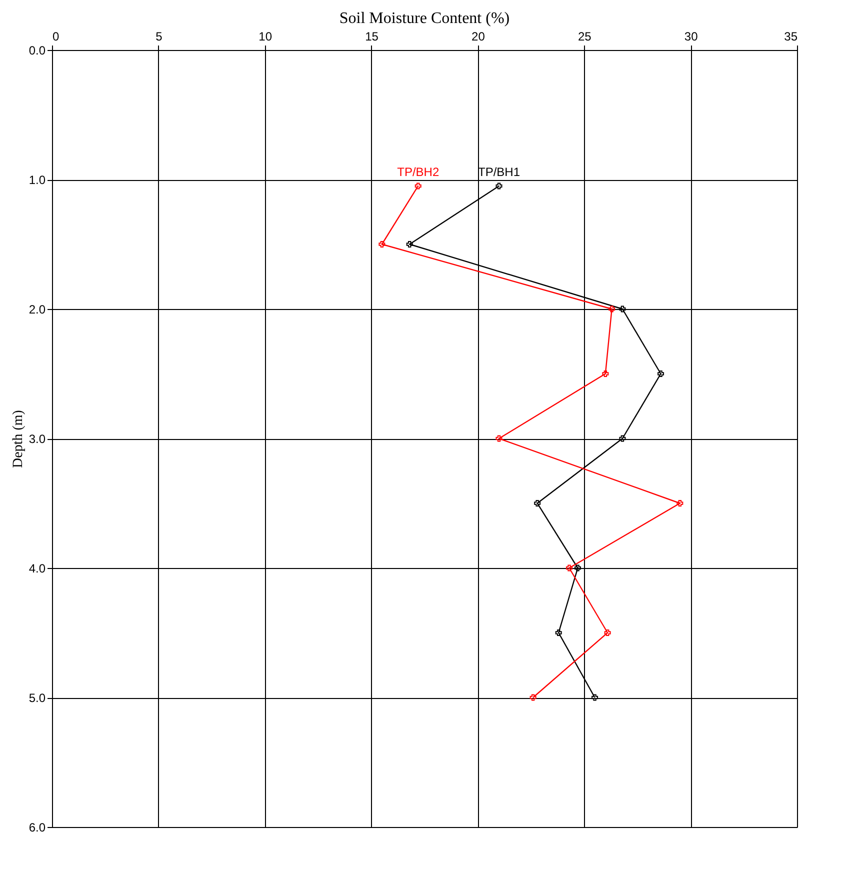  Describe the element at coordinates (37, 827) in the screenshot. I see `y-tick-label: 6.0` at that location.